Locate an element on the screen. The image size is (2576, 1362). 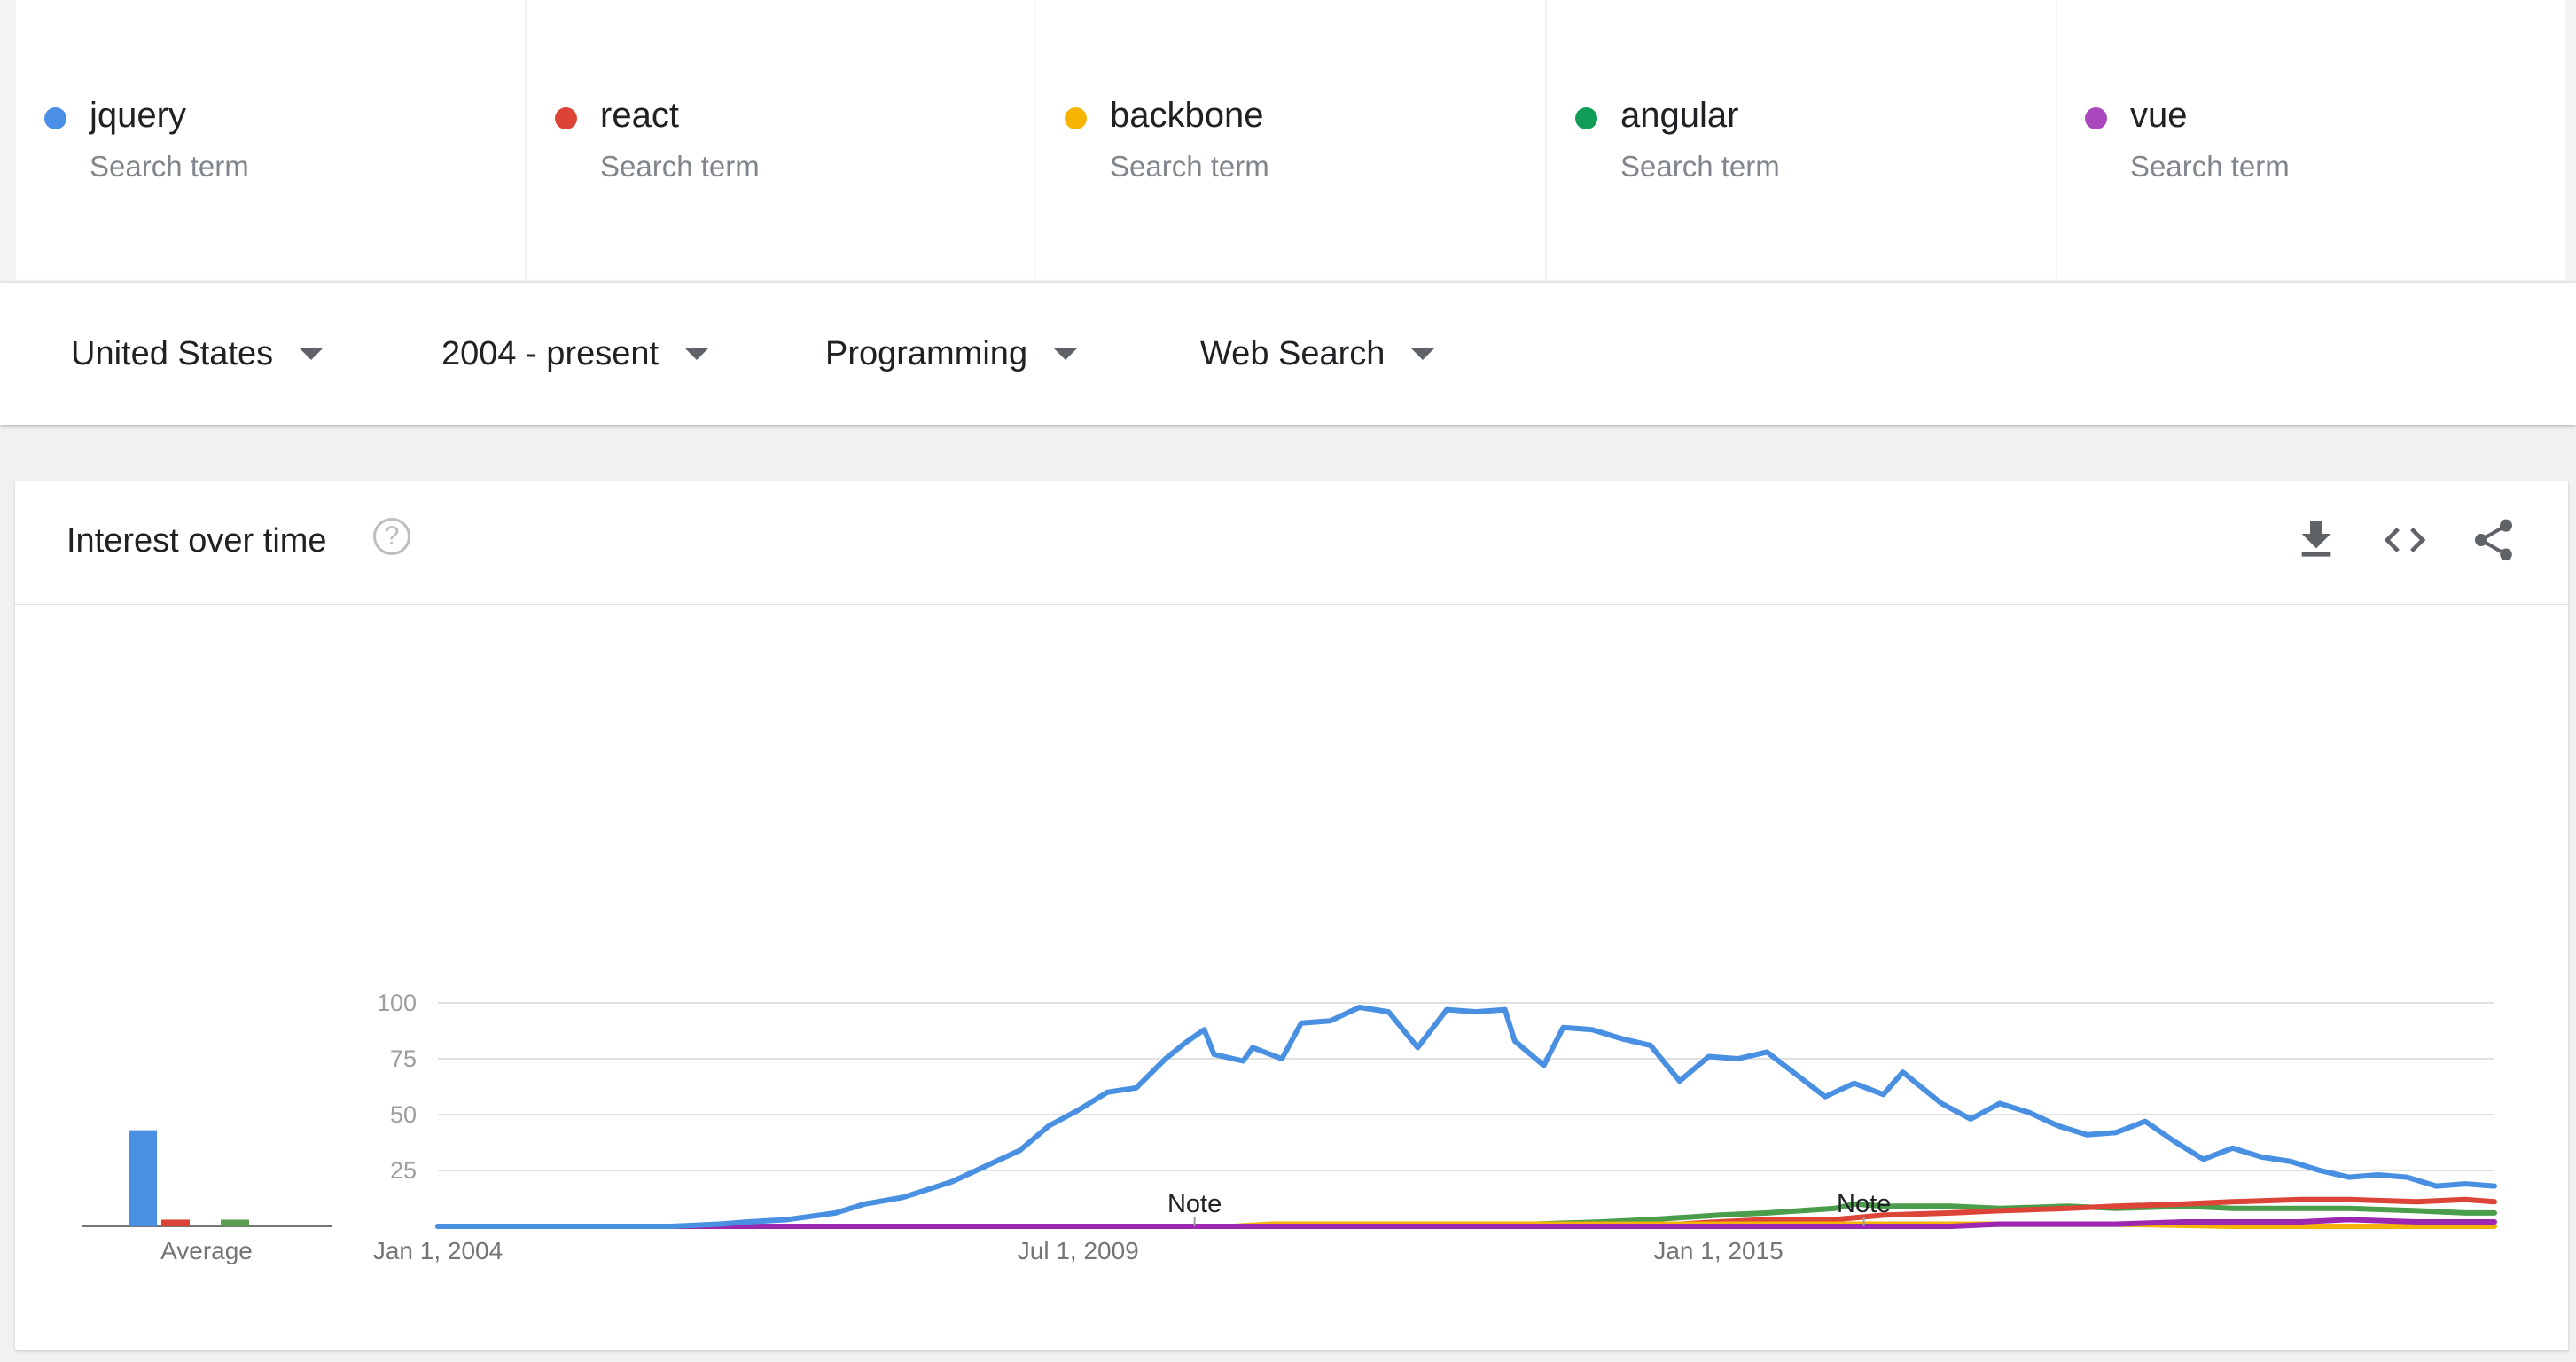
search-type-dropdown: Web Search is located at coordinates (1317, 354).